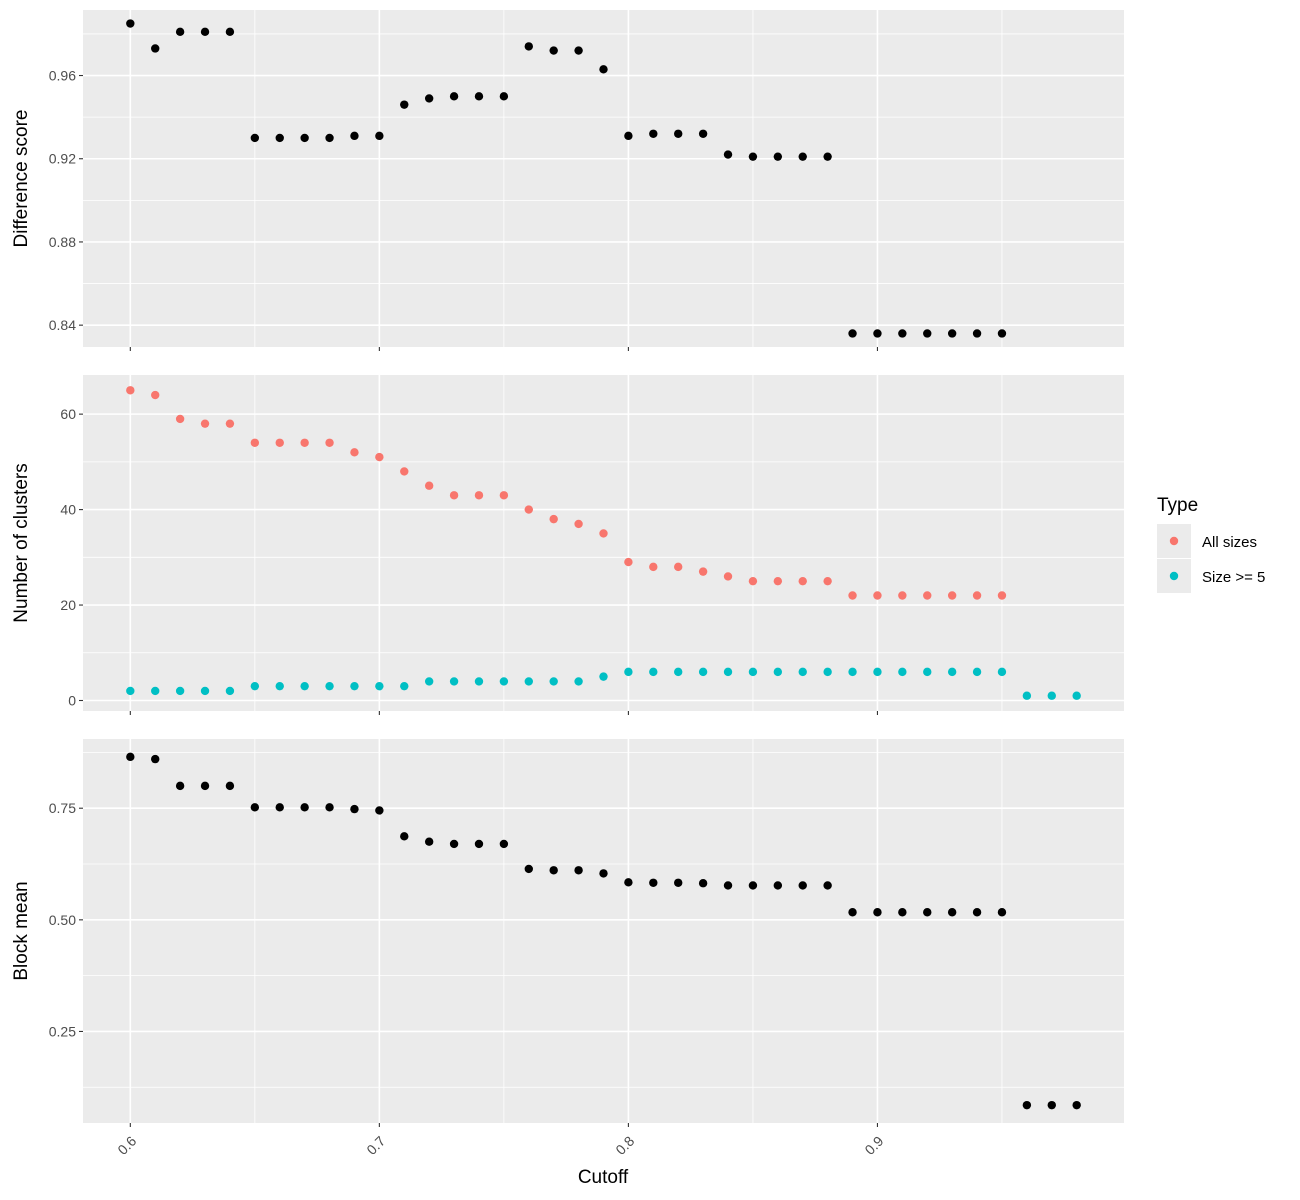 The width and height of the screenshot is (1300, 1200). Describe the element at coordinates (62, 325) in the screenshot. I see `y-tick-label: 0.84` at that location.